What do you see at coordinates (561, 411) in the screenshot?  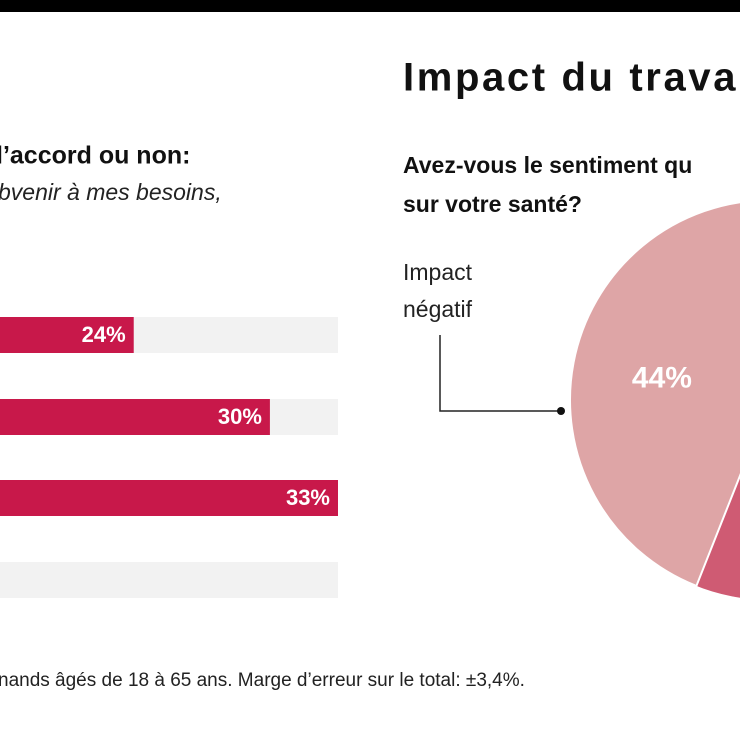 I see `leader-dot` at bounding box center [561, 411].